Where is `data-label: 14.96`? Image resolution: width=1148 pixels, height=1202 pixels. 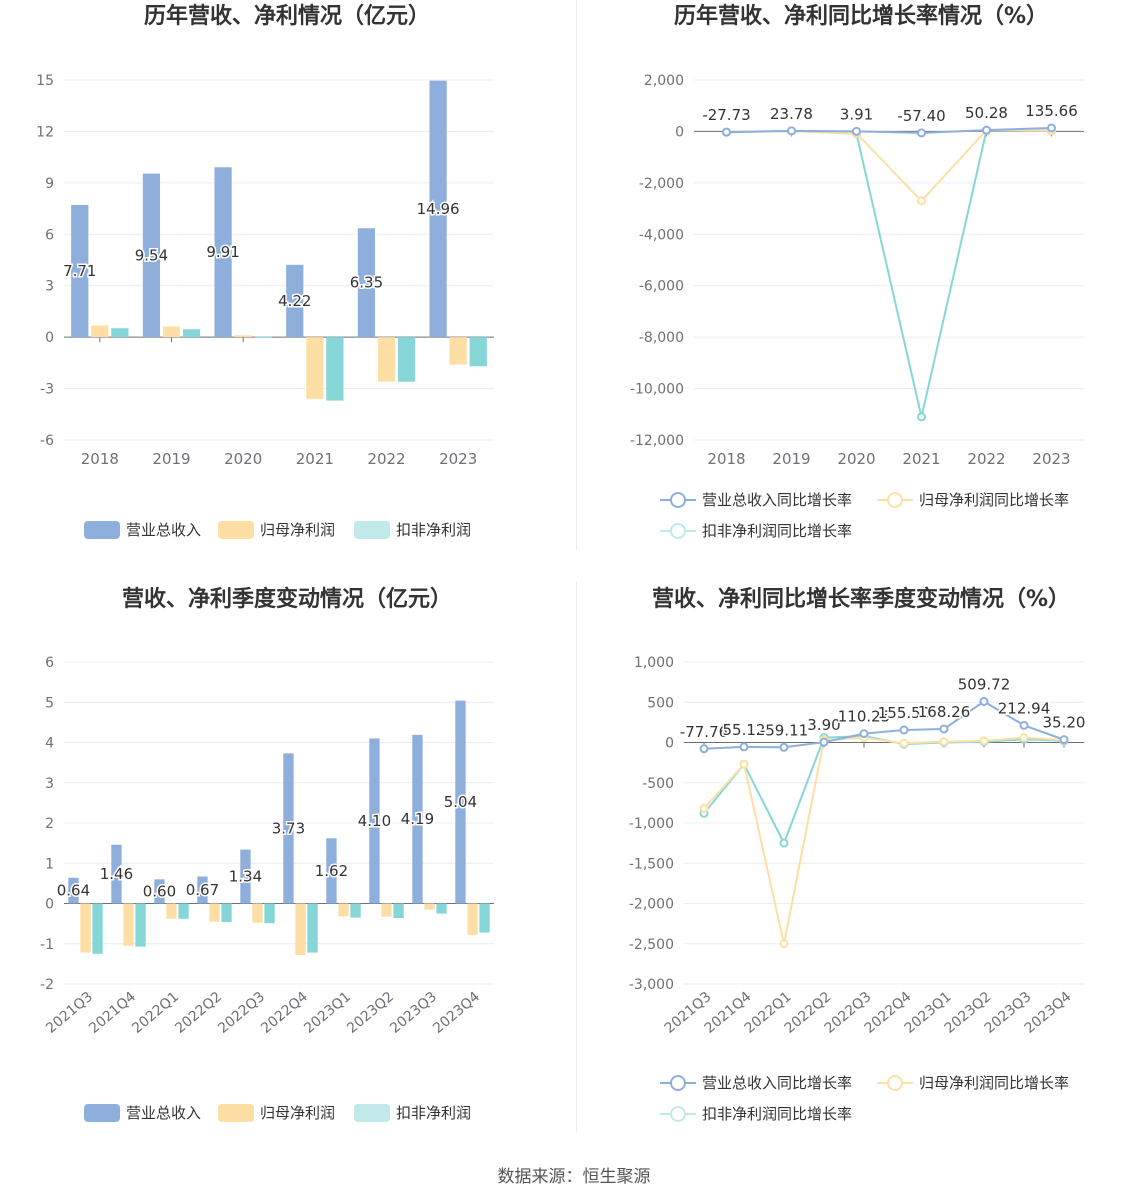 data-label: 14.96 is located at coordinates (438, 209).